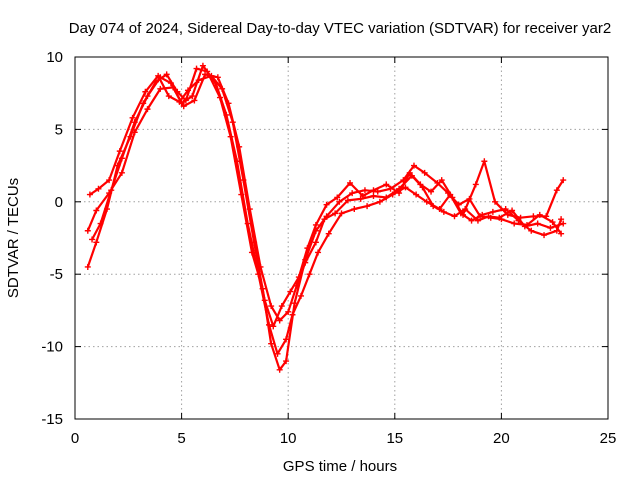 The image size is (640, 480). What do you see at coordinates (52, 347) in the screenshot?
I see `y-tick-label: -10` at bounding box center [52, 347].